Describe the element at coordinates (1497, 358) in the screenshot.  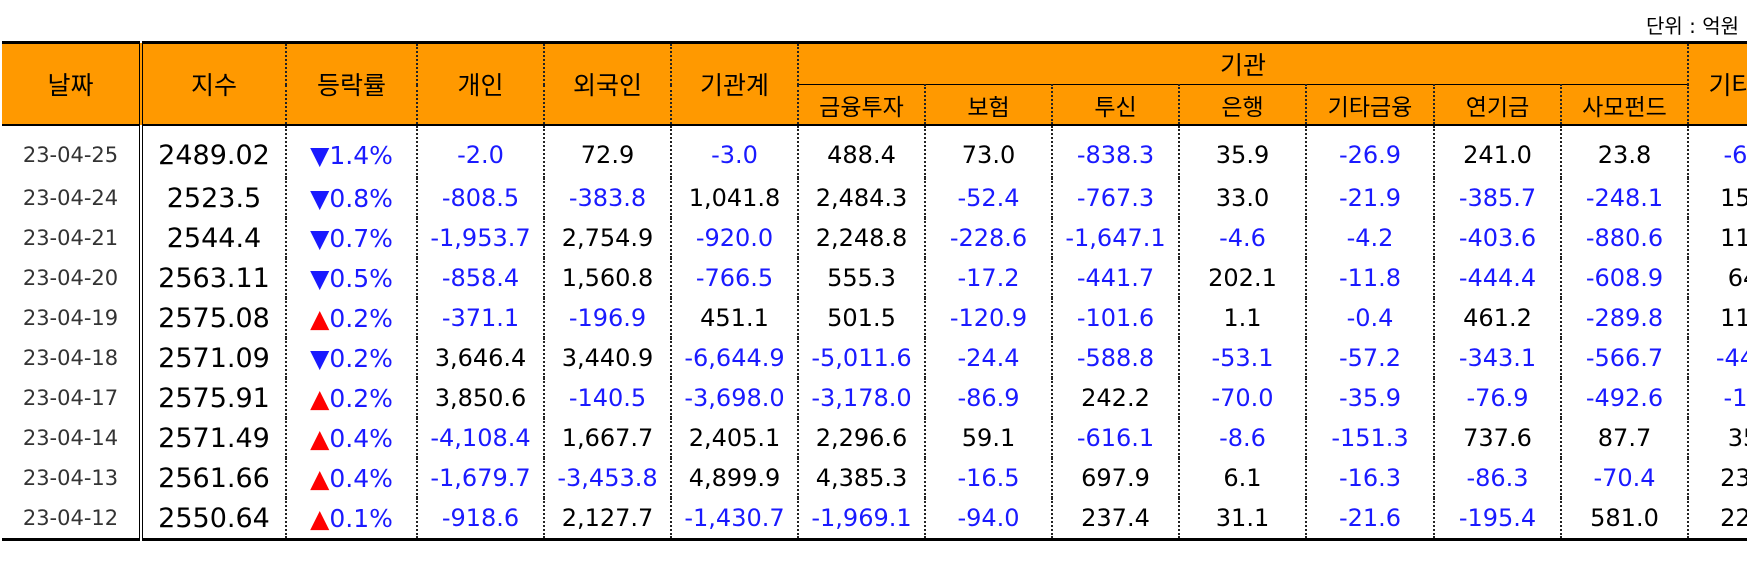
I see `cell-pension: -343.1` at that location.